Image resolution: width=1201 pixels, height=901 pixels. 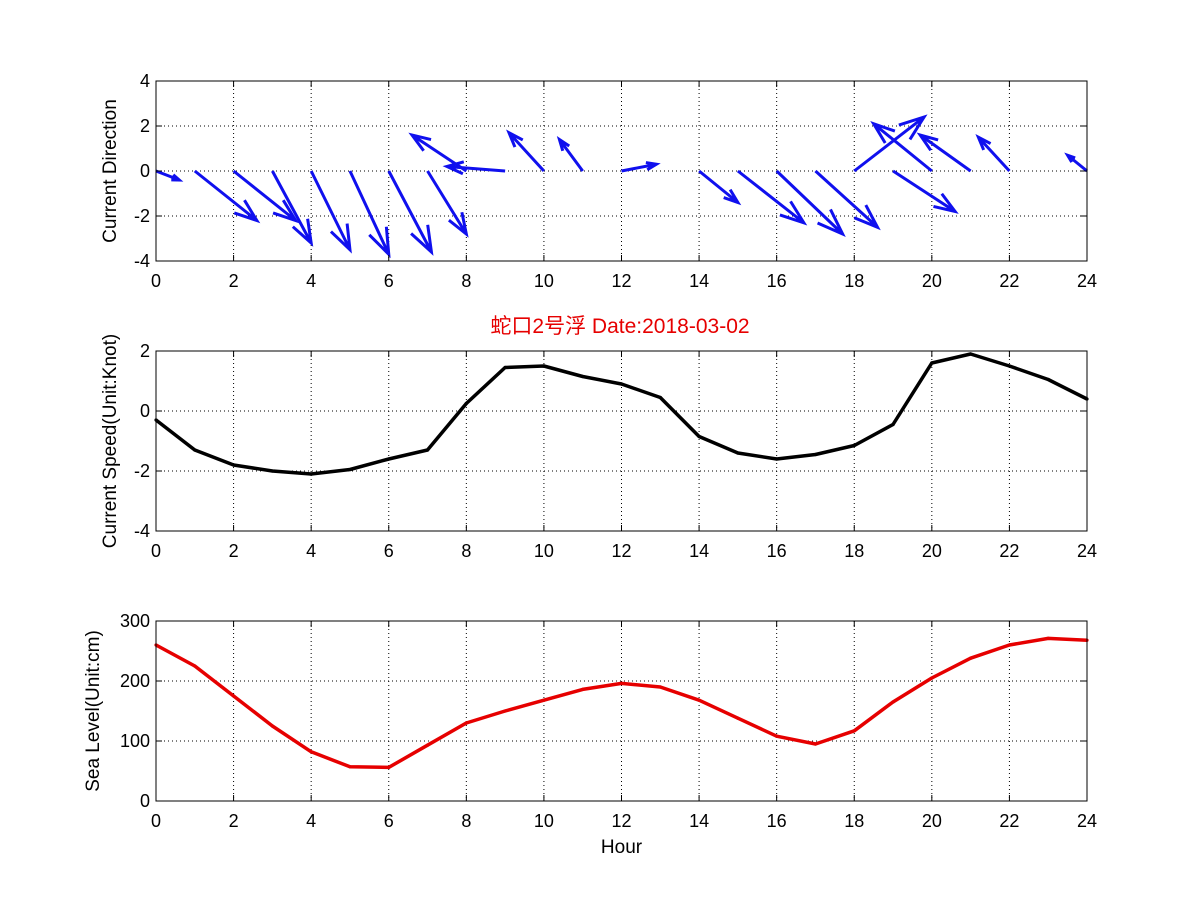 What do you see at coordinates (932, 821) in the screenshot?
I see `x-tick-label: 20` at bounding box center [932, 821].